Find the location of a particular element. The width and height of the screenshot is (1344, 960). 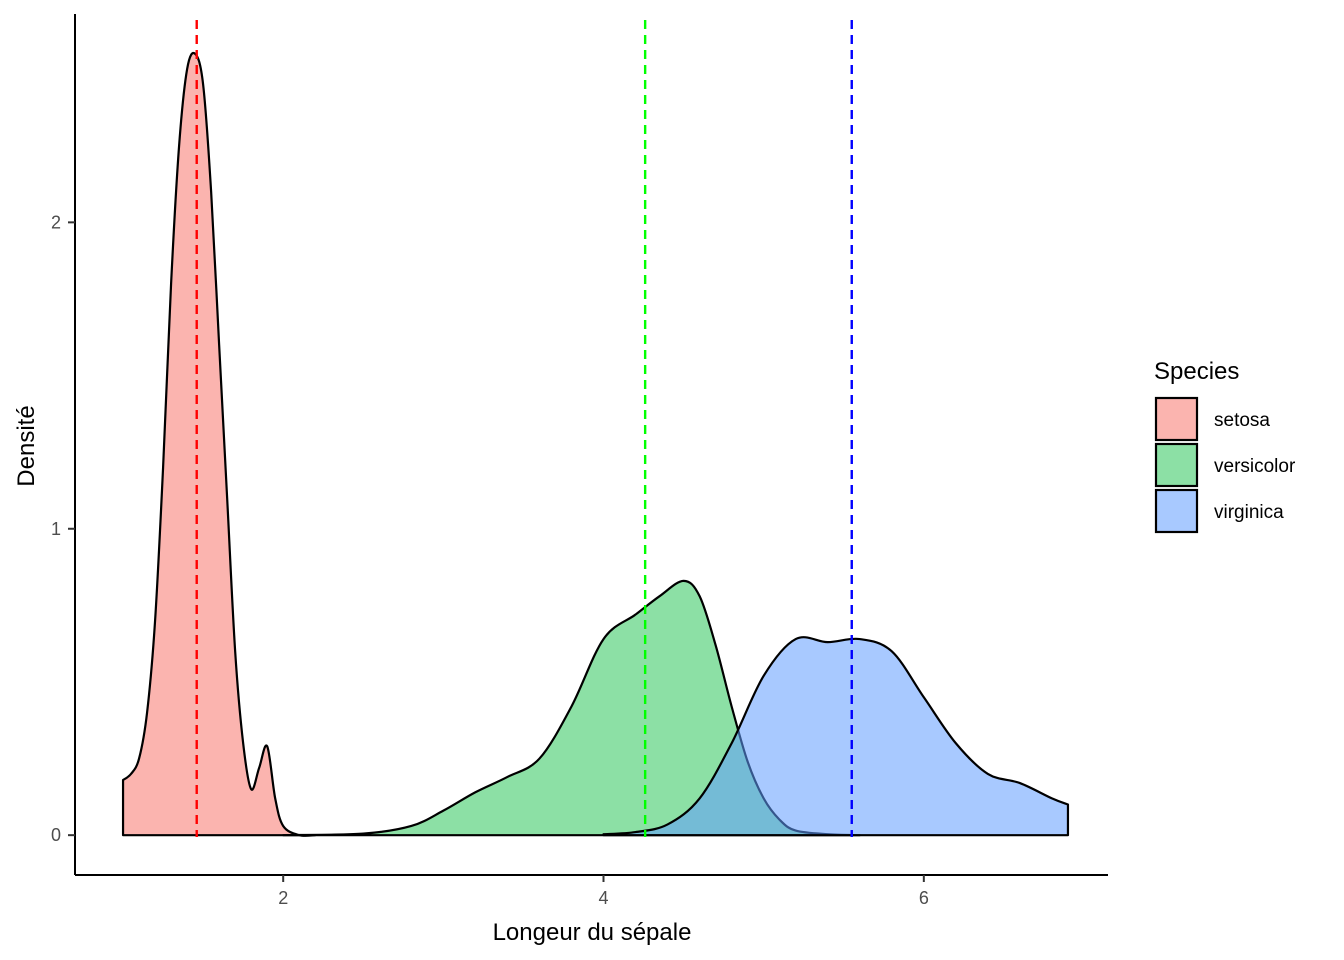

legend-key-virginica is located at coordinates (1176, 511).